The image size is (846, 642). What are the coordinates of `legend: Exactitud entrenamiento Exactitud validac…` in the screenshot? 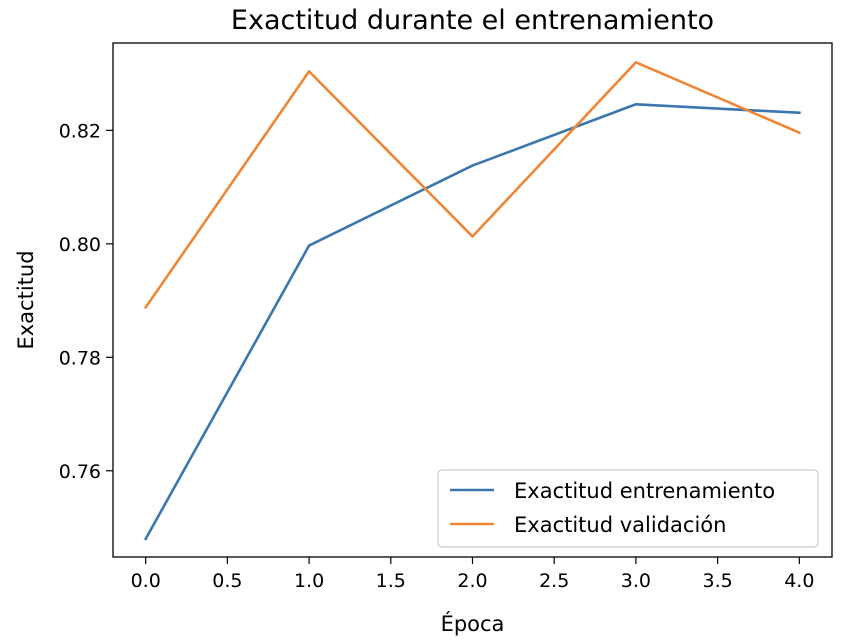 It's located at (628, 508).